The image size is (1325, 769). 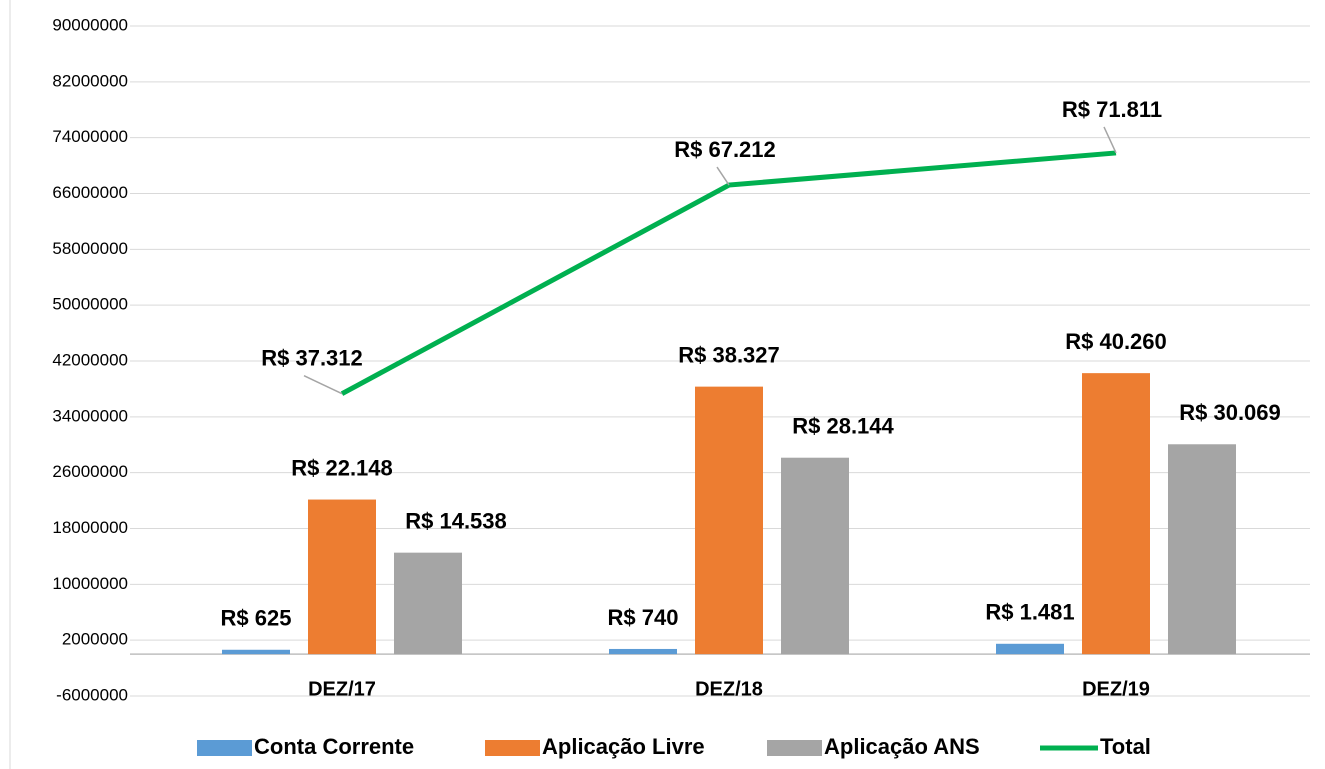 I want to click on data-label: R$ 67.212, so click(x=725, y=149).